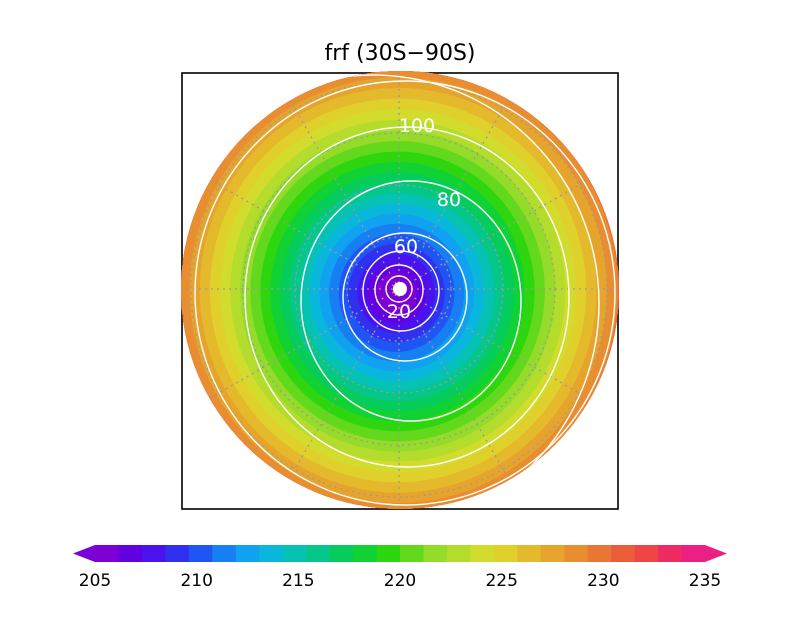  I want to click on contour-label-100: 100, so click(417, 126).